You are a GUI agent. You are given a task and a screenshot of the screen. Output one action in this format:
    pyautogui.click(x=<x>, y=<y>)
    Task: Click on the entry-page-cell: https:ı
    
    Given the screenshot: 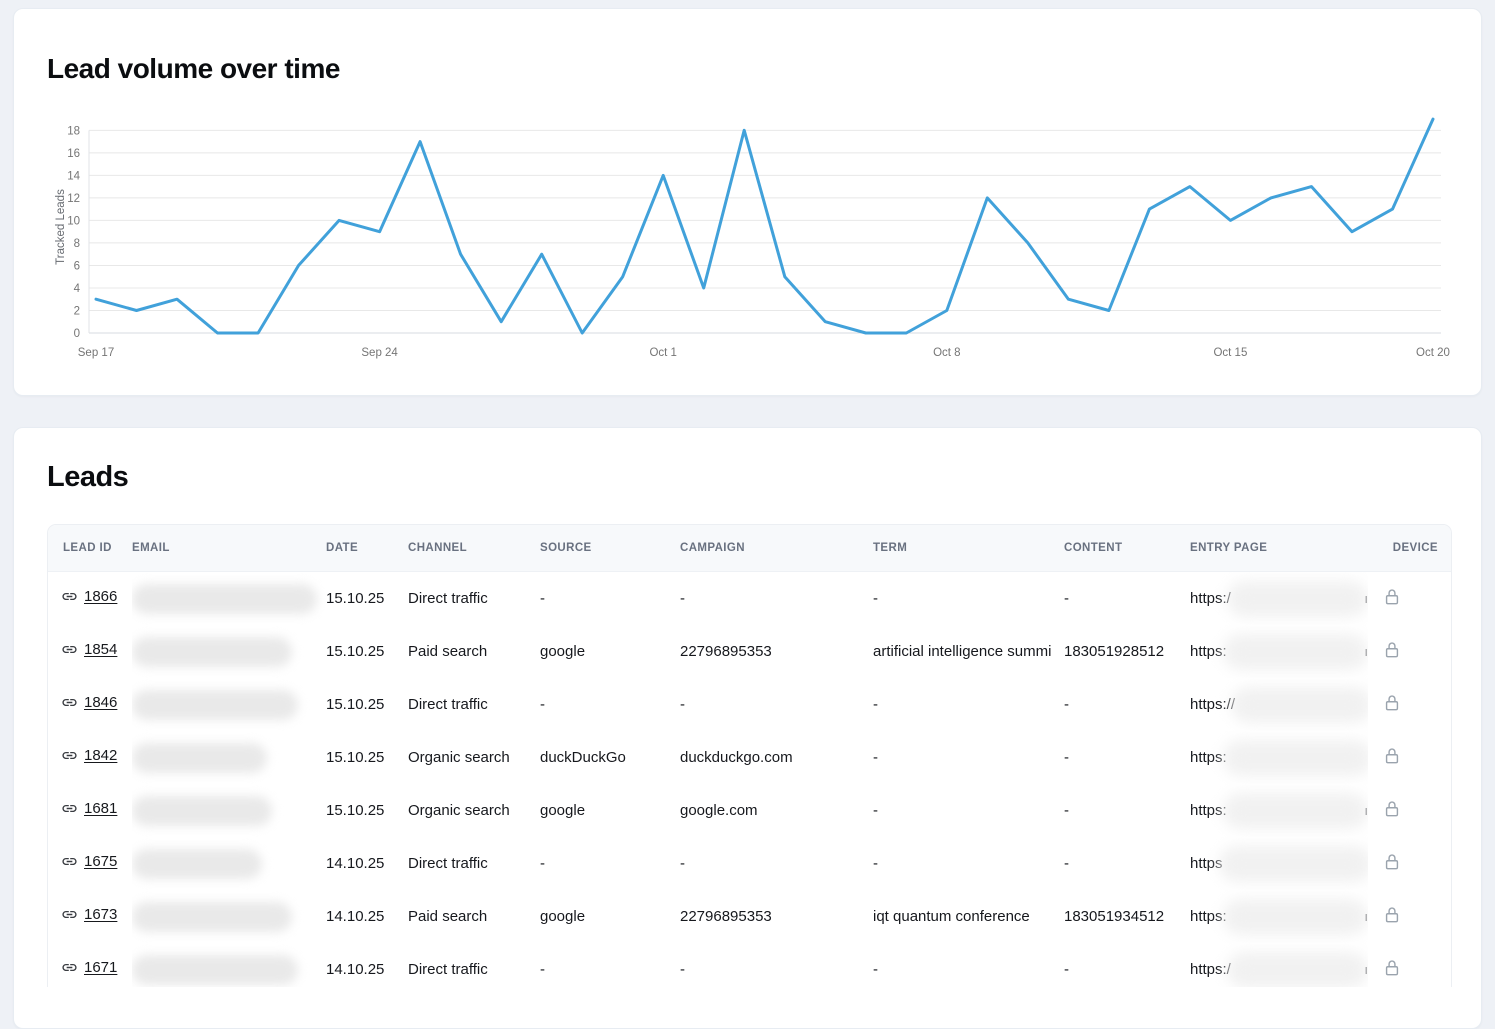 What is the action you would take?
    pyautogui.click(x=1279, y=916)
    